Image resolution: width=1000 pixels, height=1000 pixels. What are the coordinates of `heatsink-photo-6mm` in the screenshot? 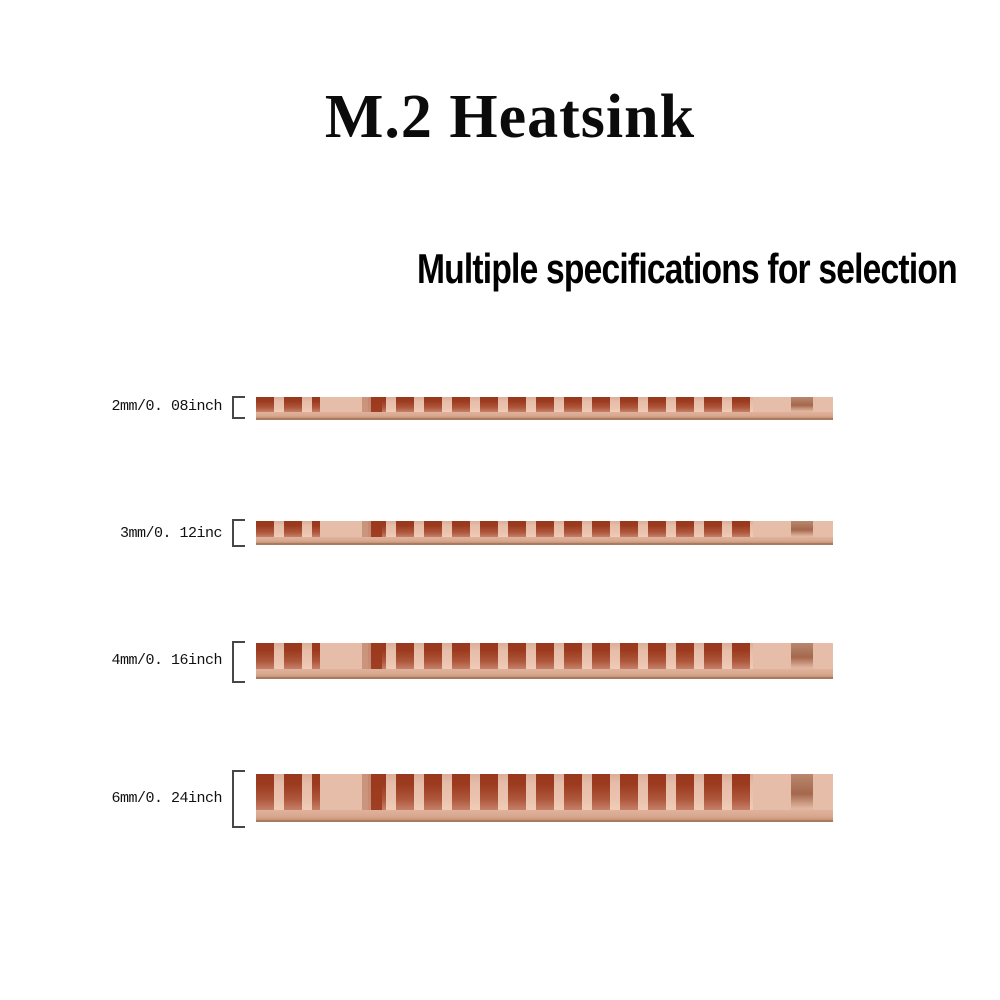 It's located at (544, 798).